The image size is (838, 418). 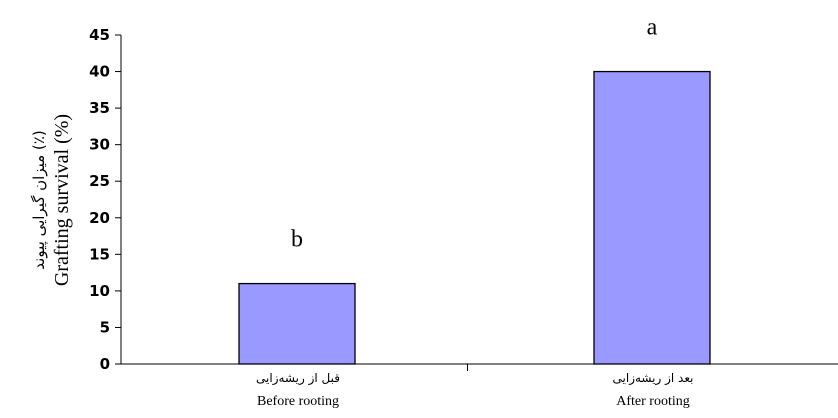 I want to click on significance-letter: b, so click(x=297, y=240).